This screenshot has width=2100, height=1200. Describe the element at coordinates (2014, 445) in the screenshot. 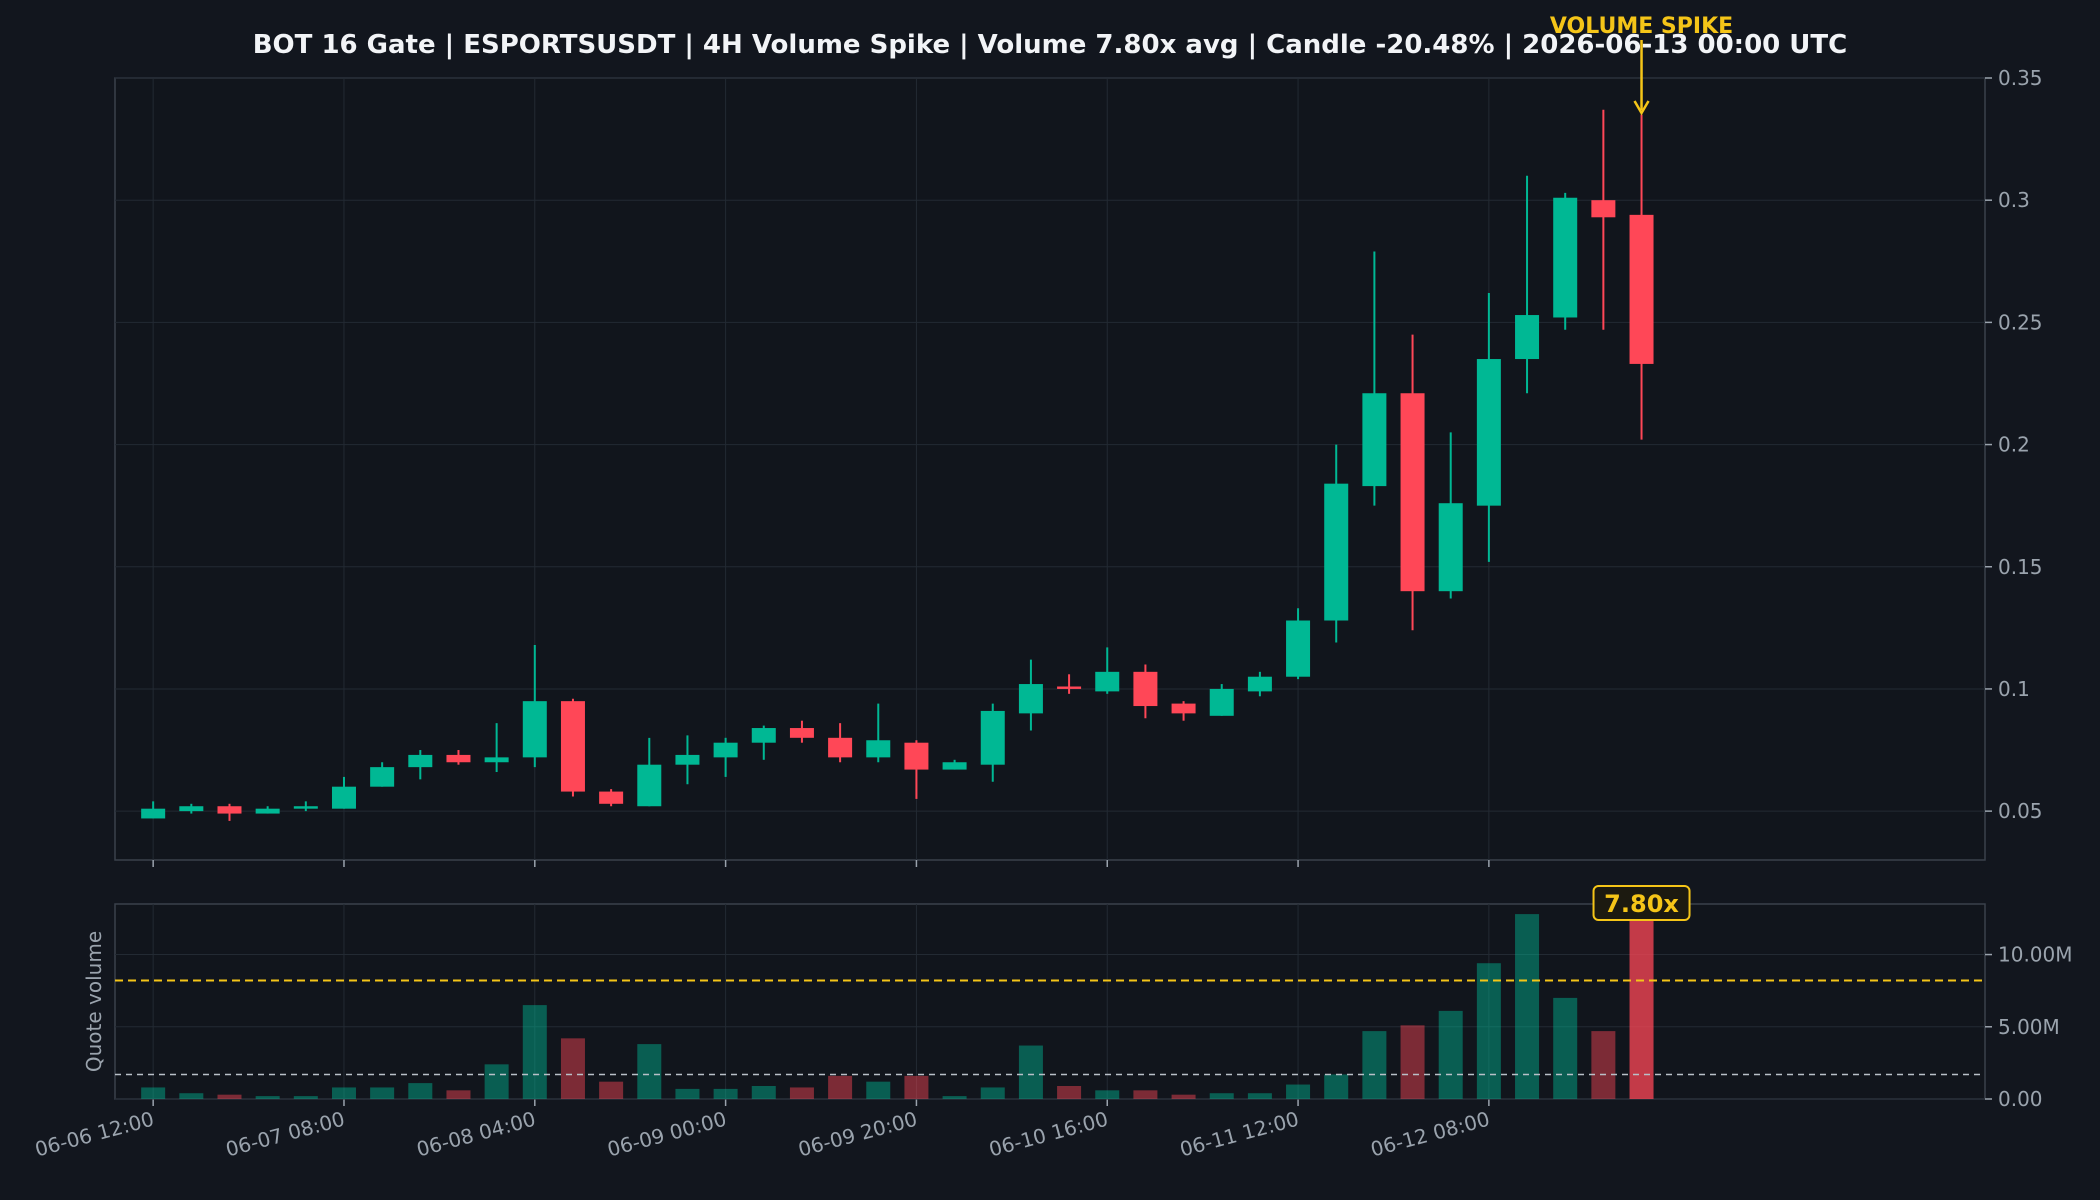

I see `price-y-tick-label: 0.2` at that location.